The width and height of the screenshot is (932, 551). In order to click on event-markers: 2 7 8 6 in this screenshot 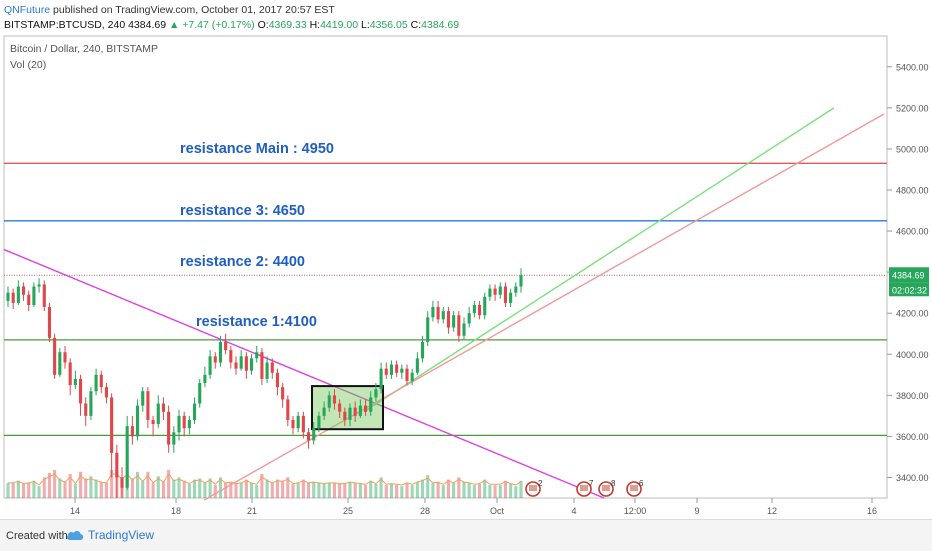, I will do `click(584, 488)`.